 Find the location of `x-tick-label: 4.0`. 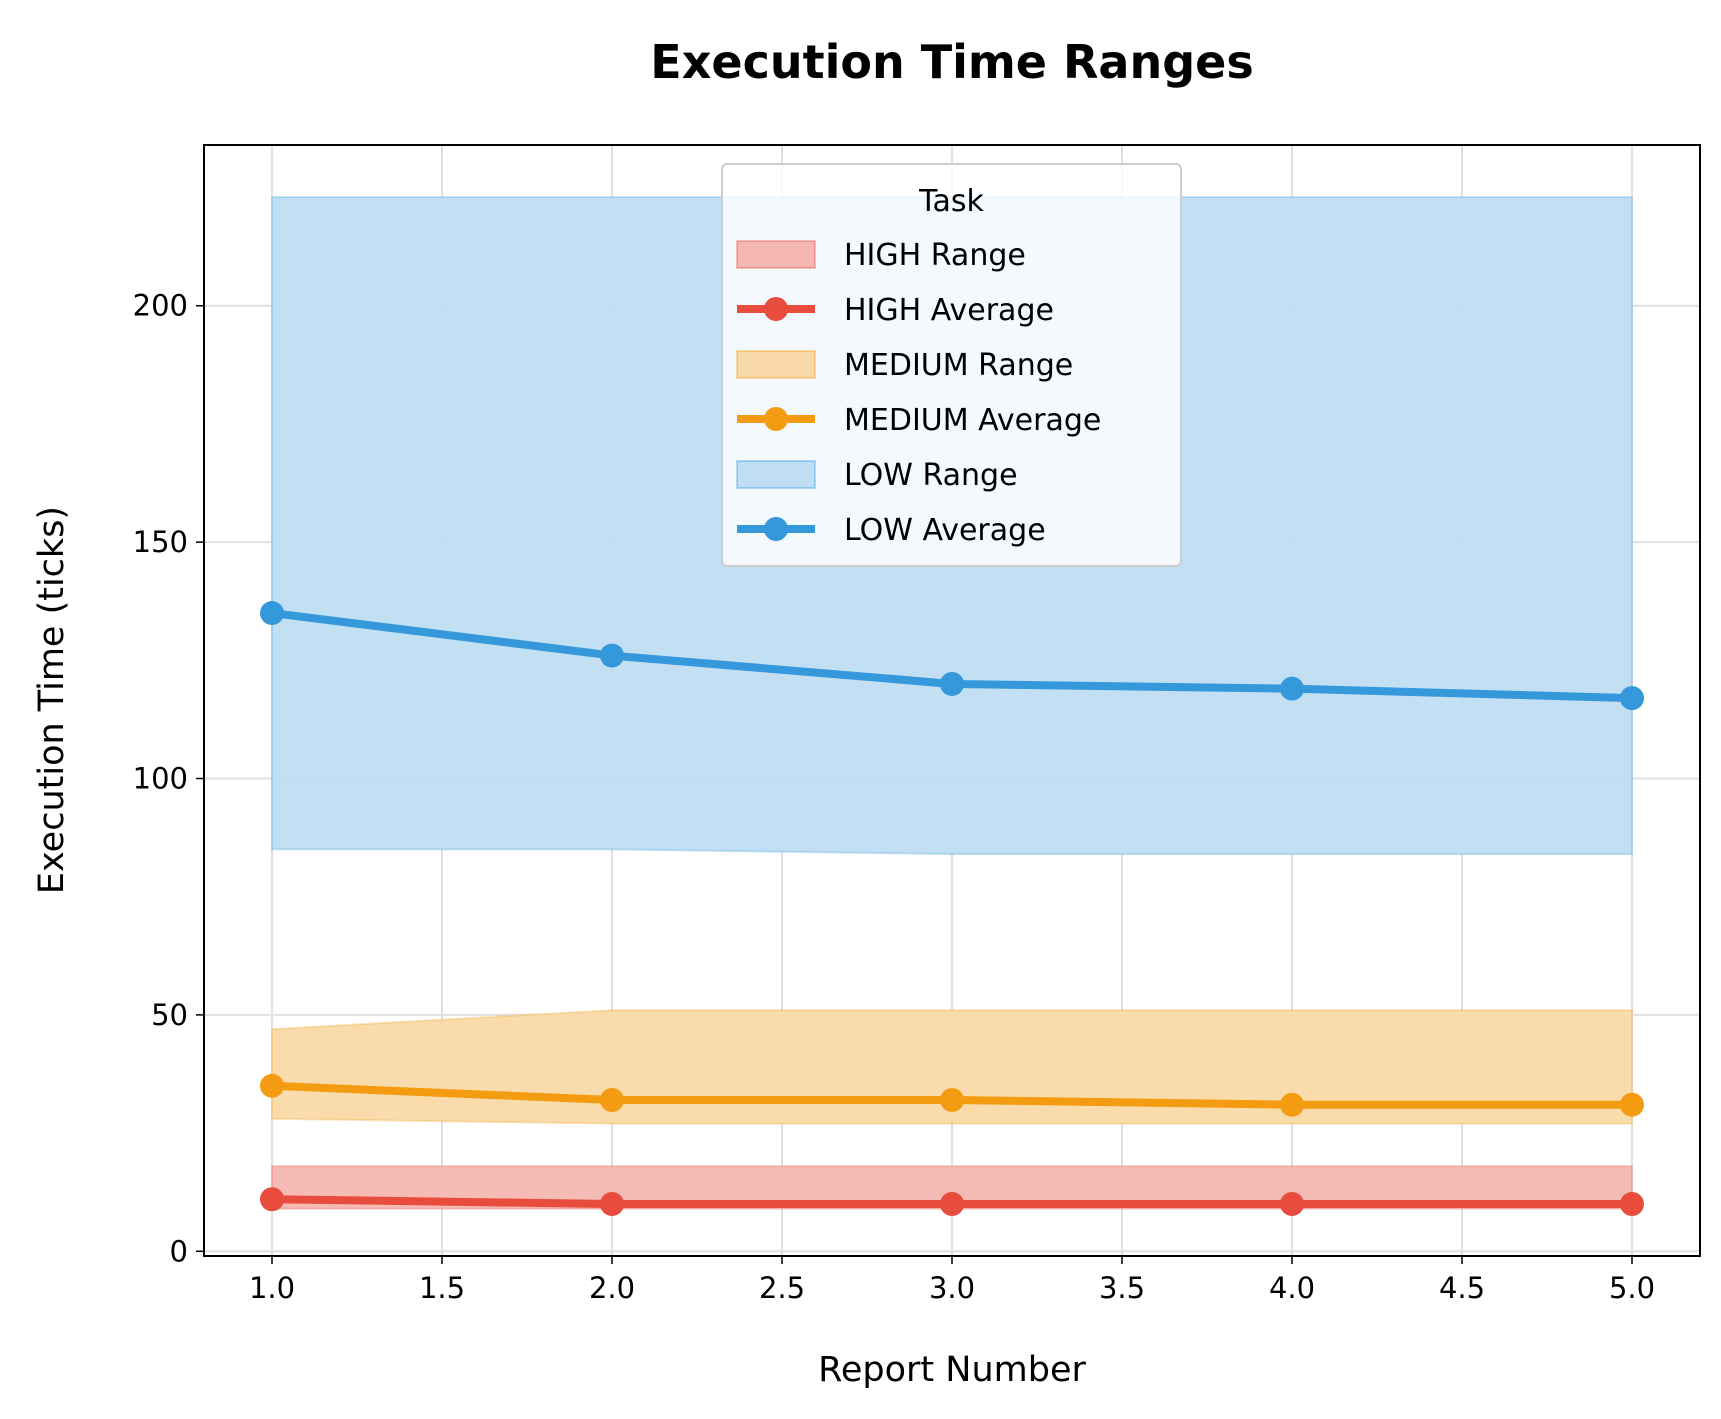

x-tick-label: 4.0 is located at coordinates (1292, 1288).